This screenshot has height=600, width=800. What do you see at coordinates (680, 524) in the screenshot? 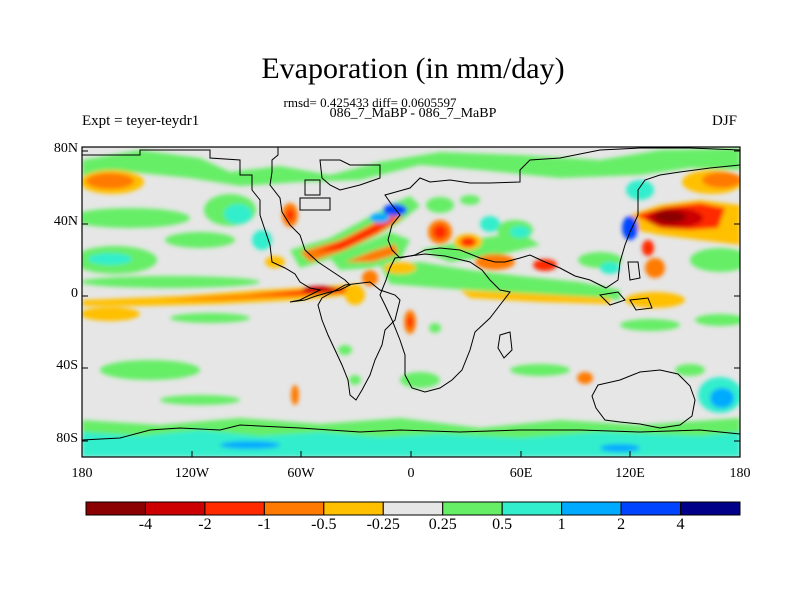
I see `colorbar-label: 4` at bounding box center [680, 524].